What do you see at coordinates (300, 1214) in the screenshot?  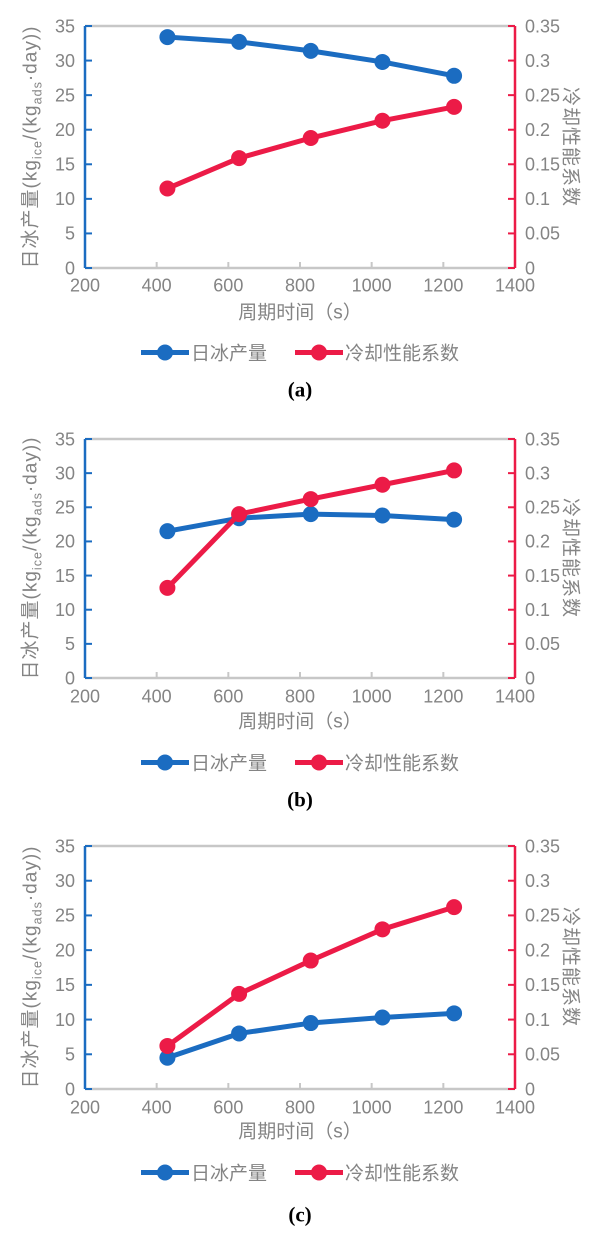 I see `figure-caption: (c)` at bounding box center [300, 1214].